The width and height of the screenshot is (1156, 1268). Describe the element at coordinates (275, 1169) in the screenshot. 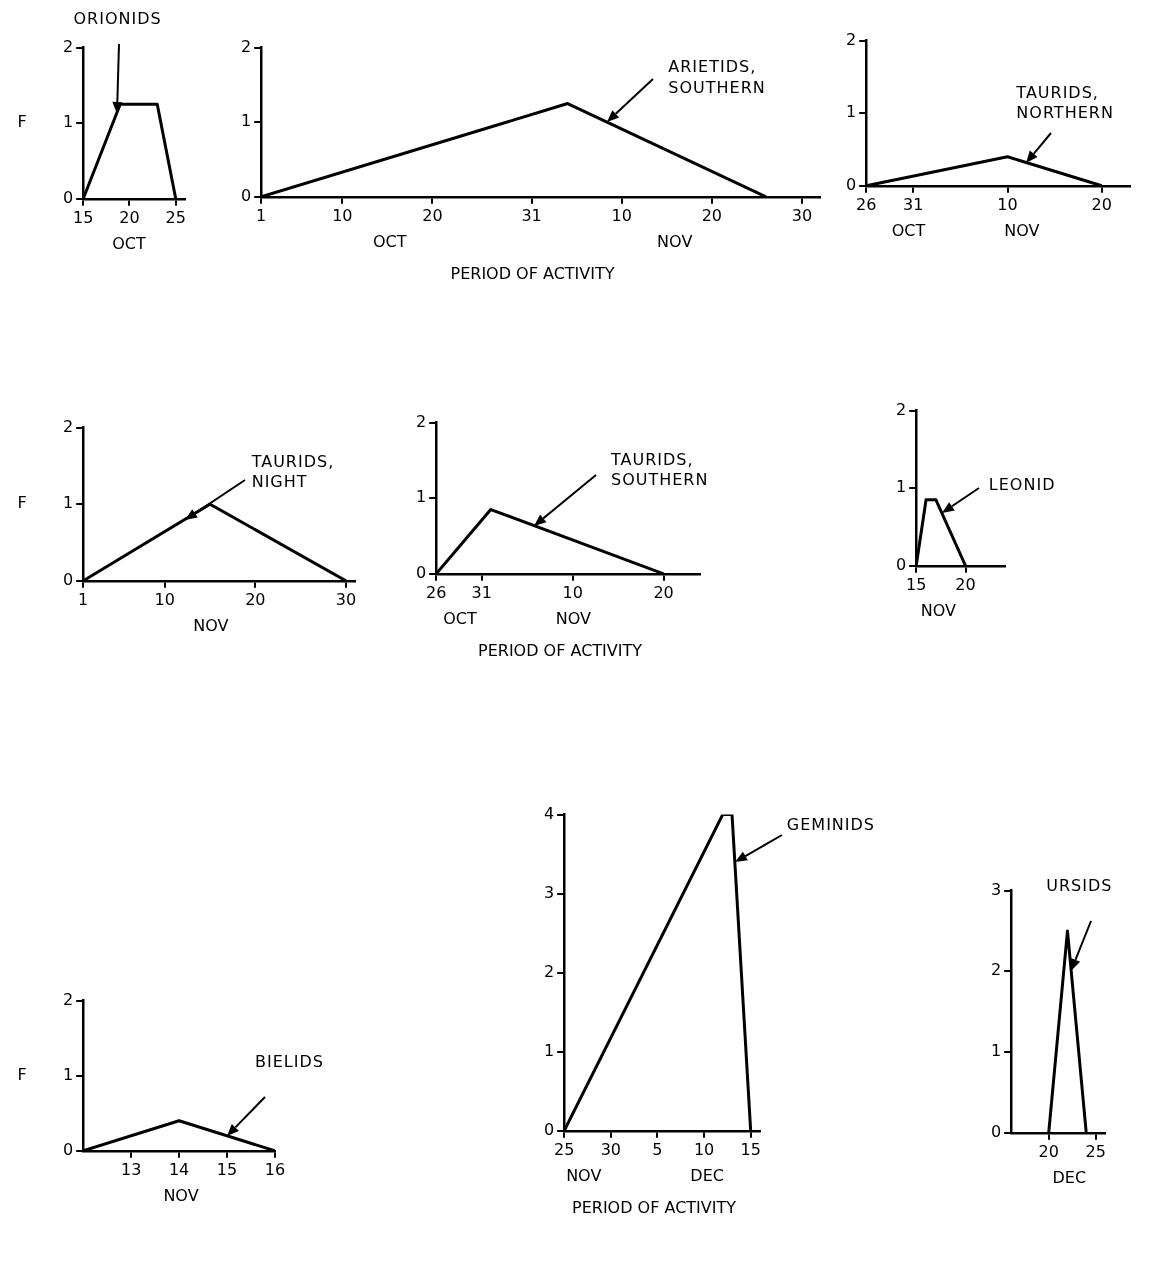

I see `x-tick-label: 16` at that location.